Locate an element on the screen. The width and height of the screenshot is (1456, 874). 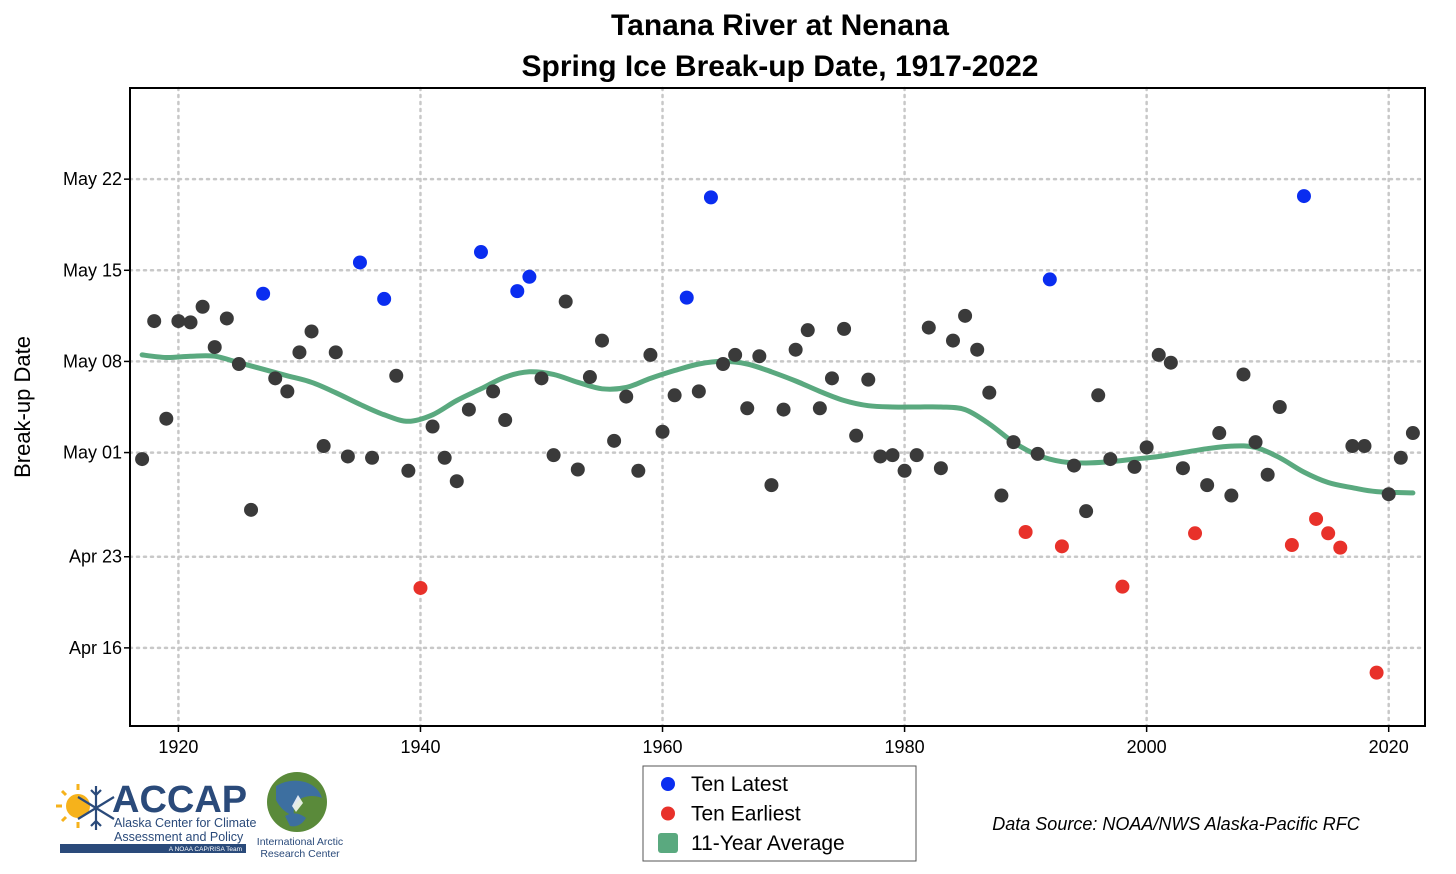
point-latest-1949 is located at coordinates (529, 276).